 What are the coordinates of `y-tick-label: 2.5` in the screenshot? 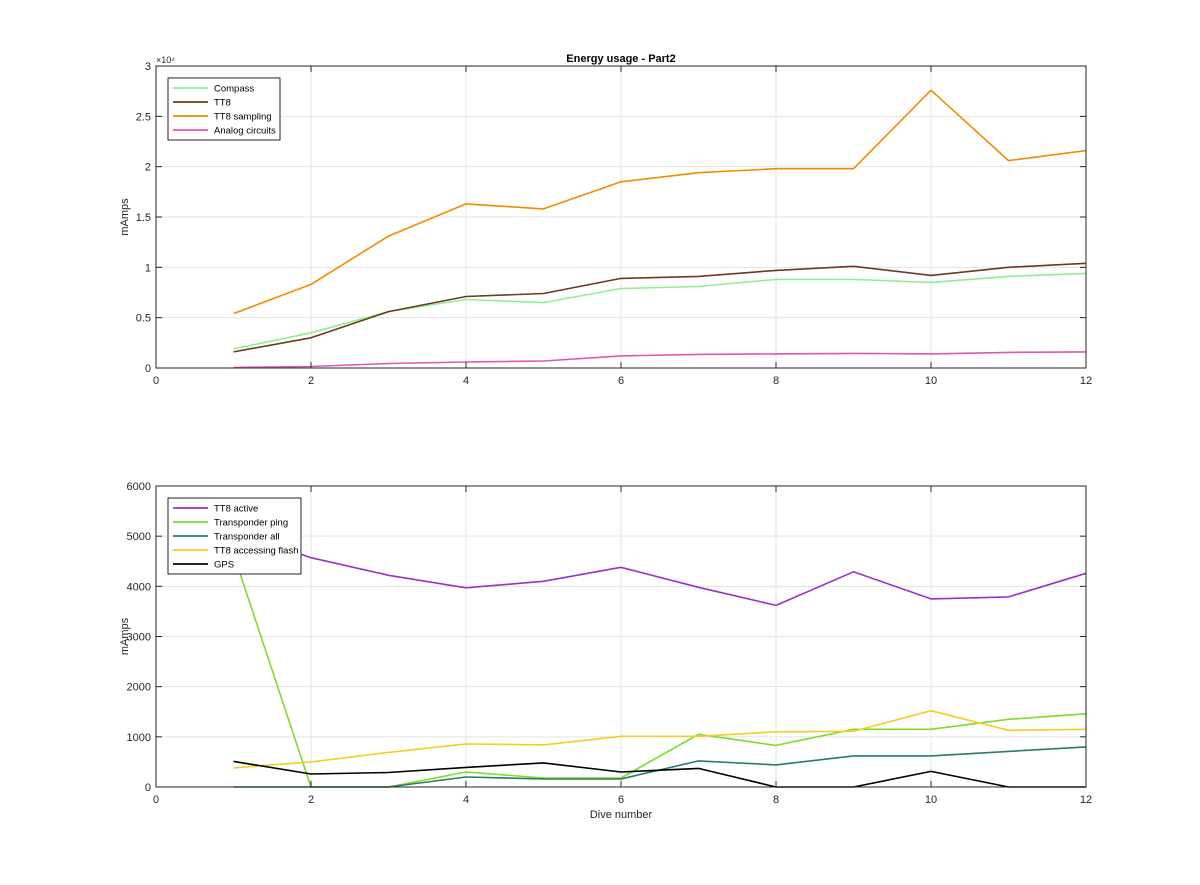 It's located at (143, 117).